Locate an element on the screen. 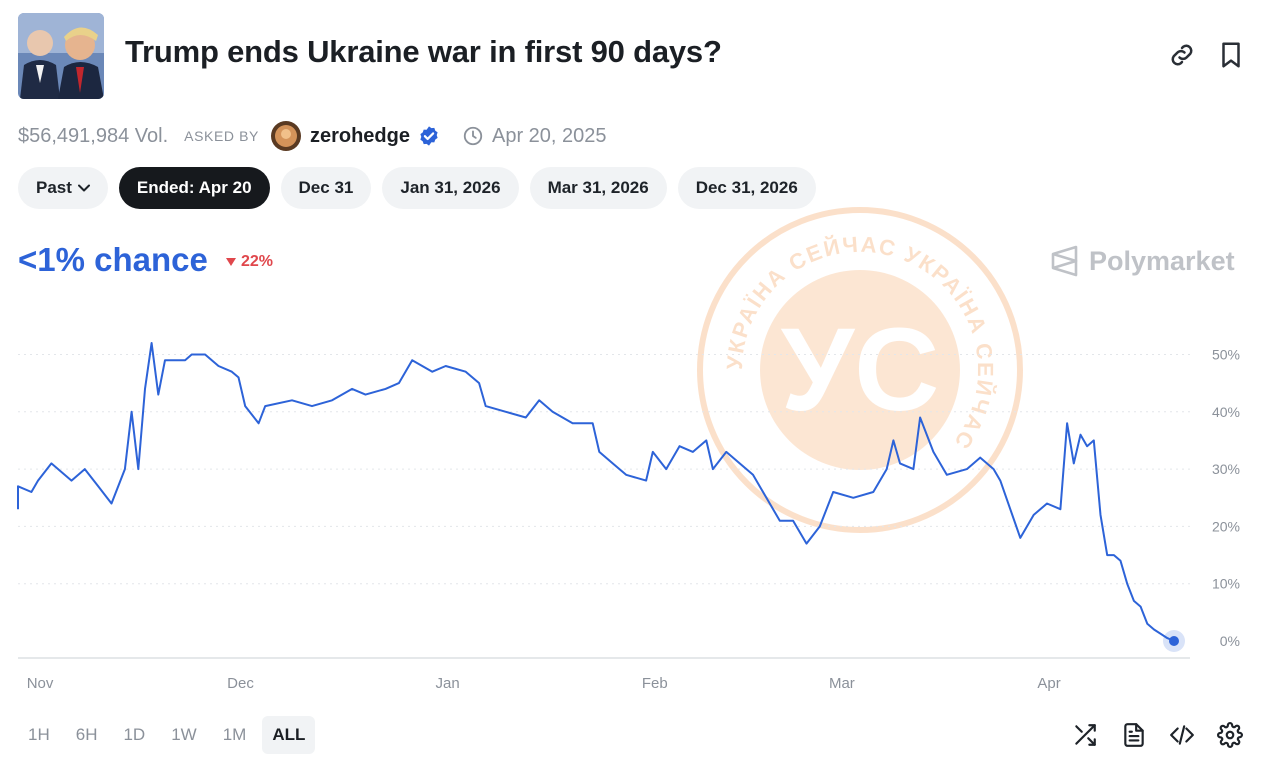  x-tick-label: Apr is located at coordinates (1048, 683).